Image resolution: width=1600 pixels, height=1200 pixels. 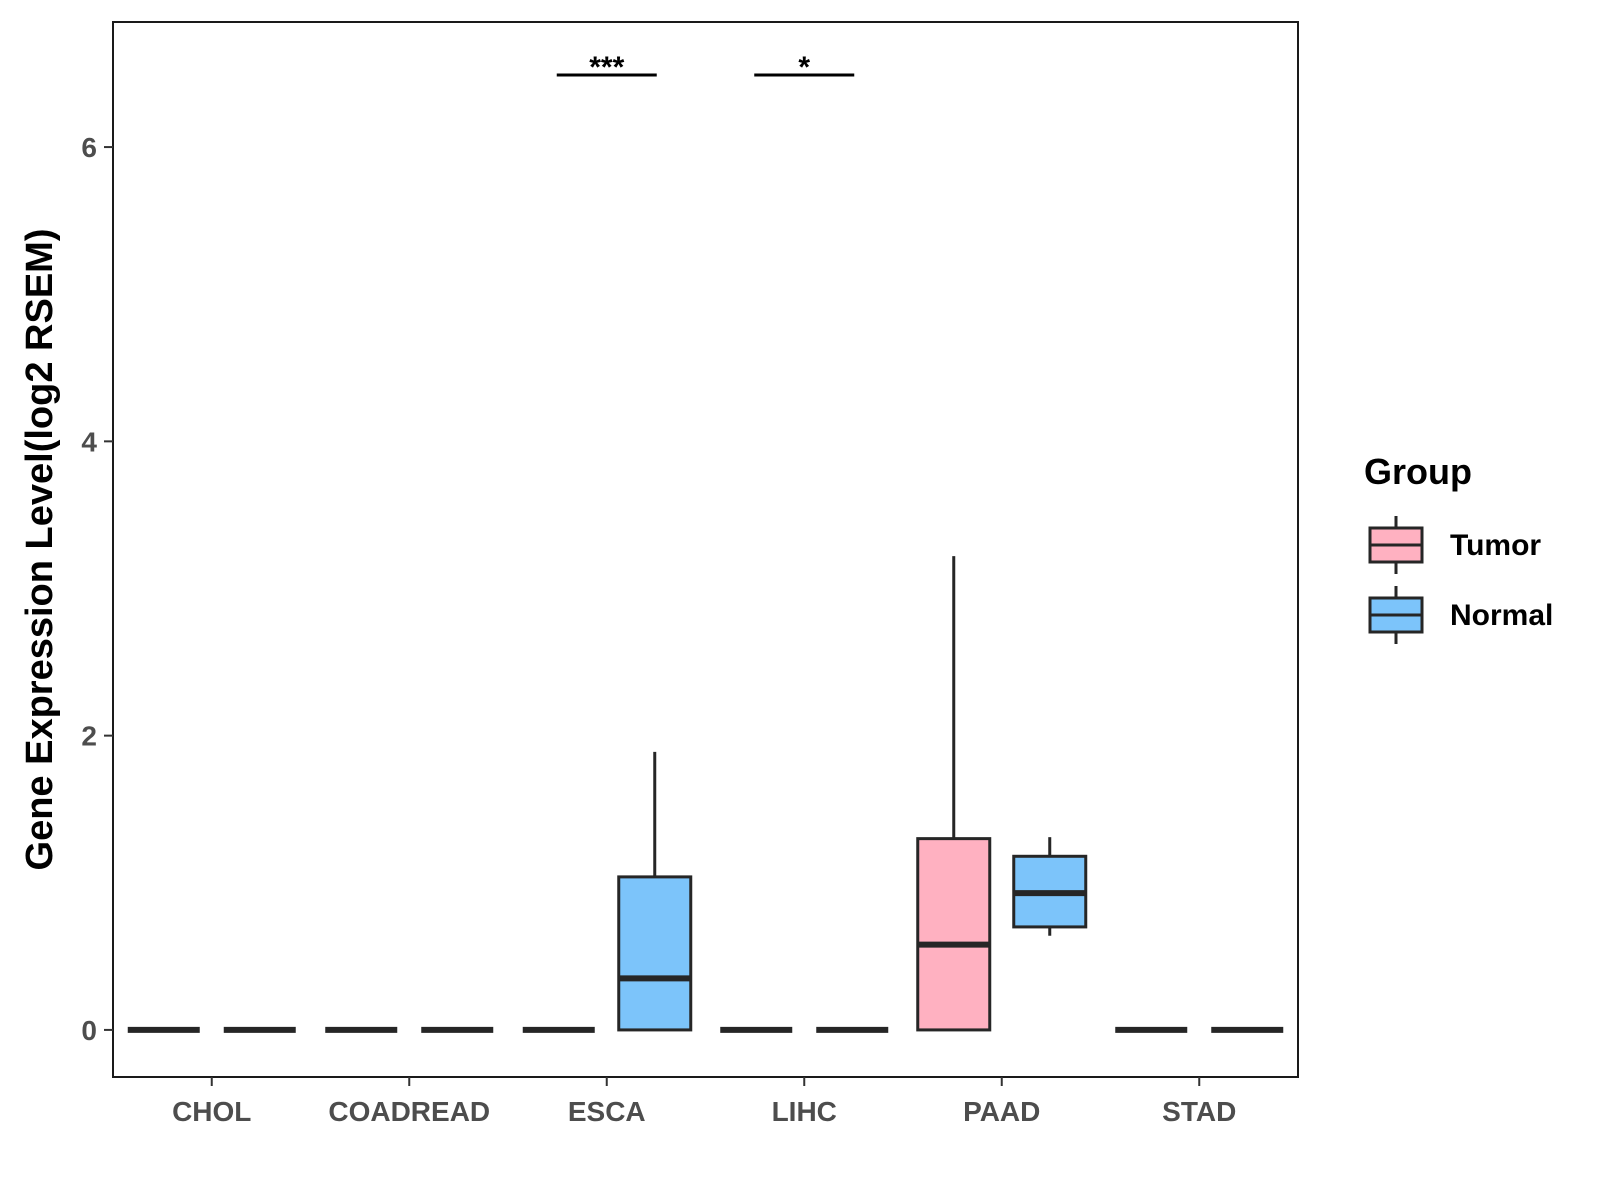 I want to click on x-tick-label: PAAD, so click(x=1001, y=1111).